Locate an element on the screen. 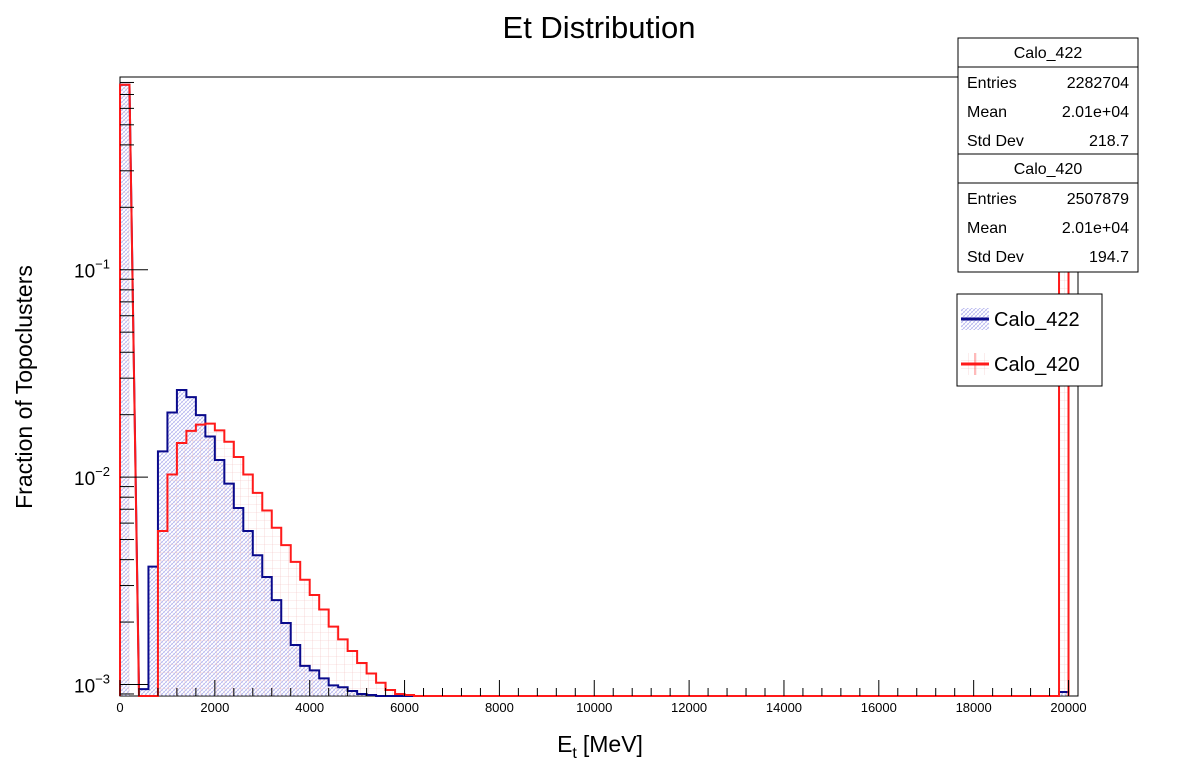 Image resolution: width=1198 pixels, height=775 pixels. x-tick-label: 18000 is located at coordinates (974, 707).